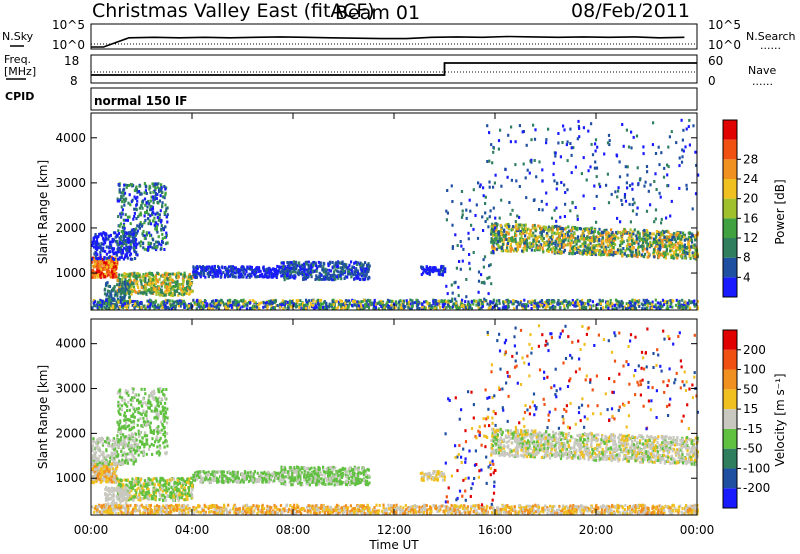 This screenshot has height=554, width=800. What do you see at coordinates (18, 36) in the screenshot?
I see `nsky-label: N.Sky` at bounding box center [18, 36].